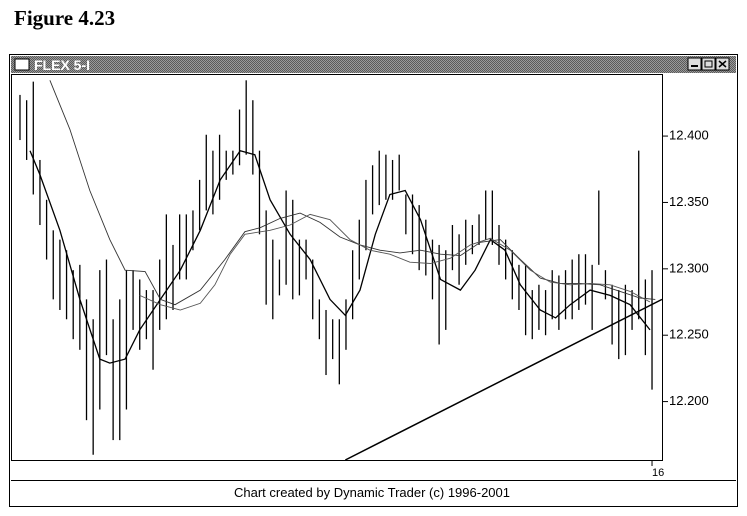 The image size is (747, 516). I want to click on y-tick-label: 12.250, so click(689, 334).